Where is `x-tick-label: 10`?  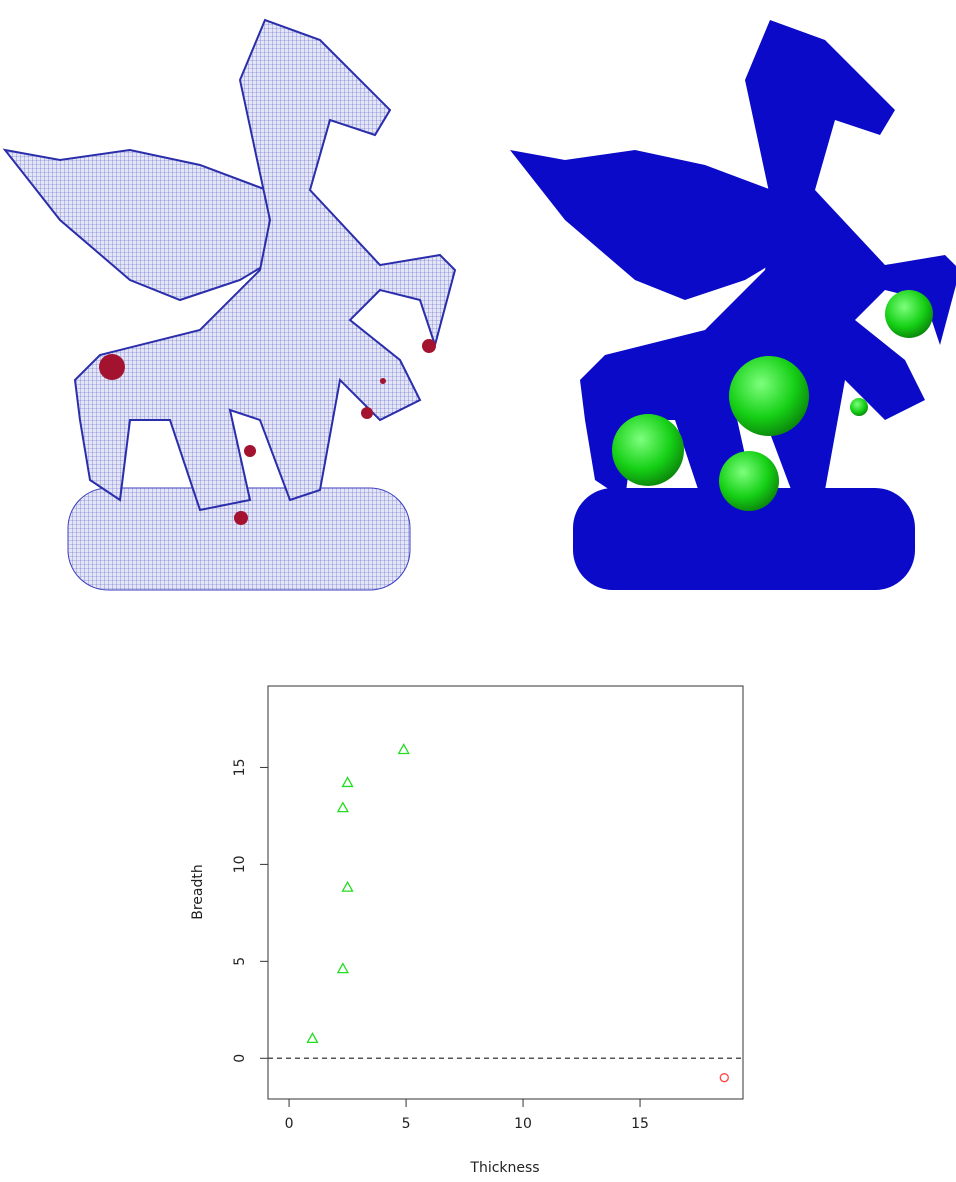 x-tick-label: 10 is located at coordinates (523, 1124).